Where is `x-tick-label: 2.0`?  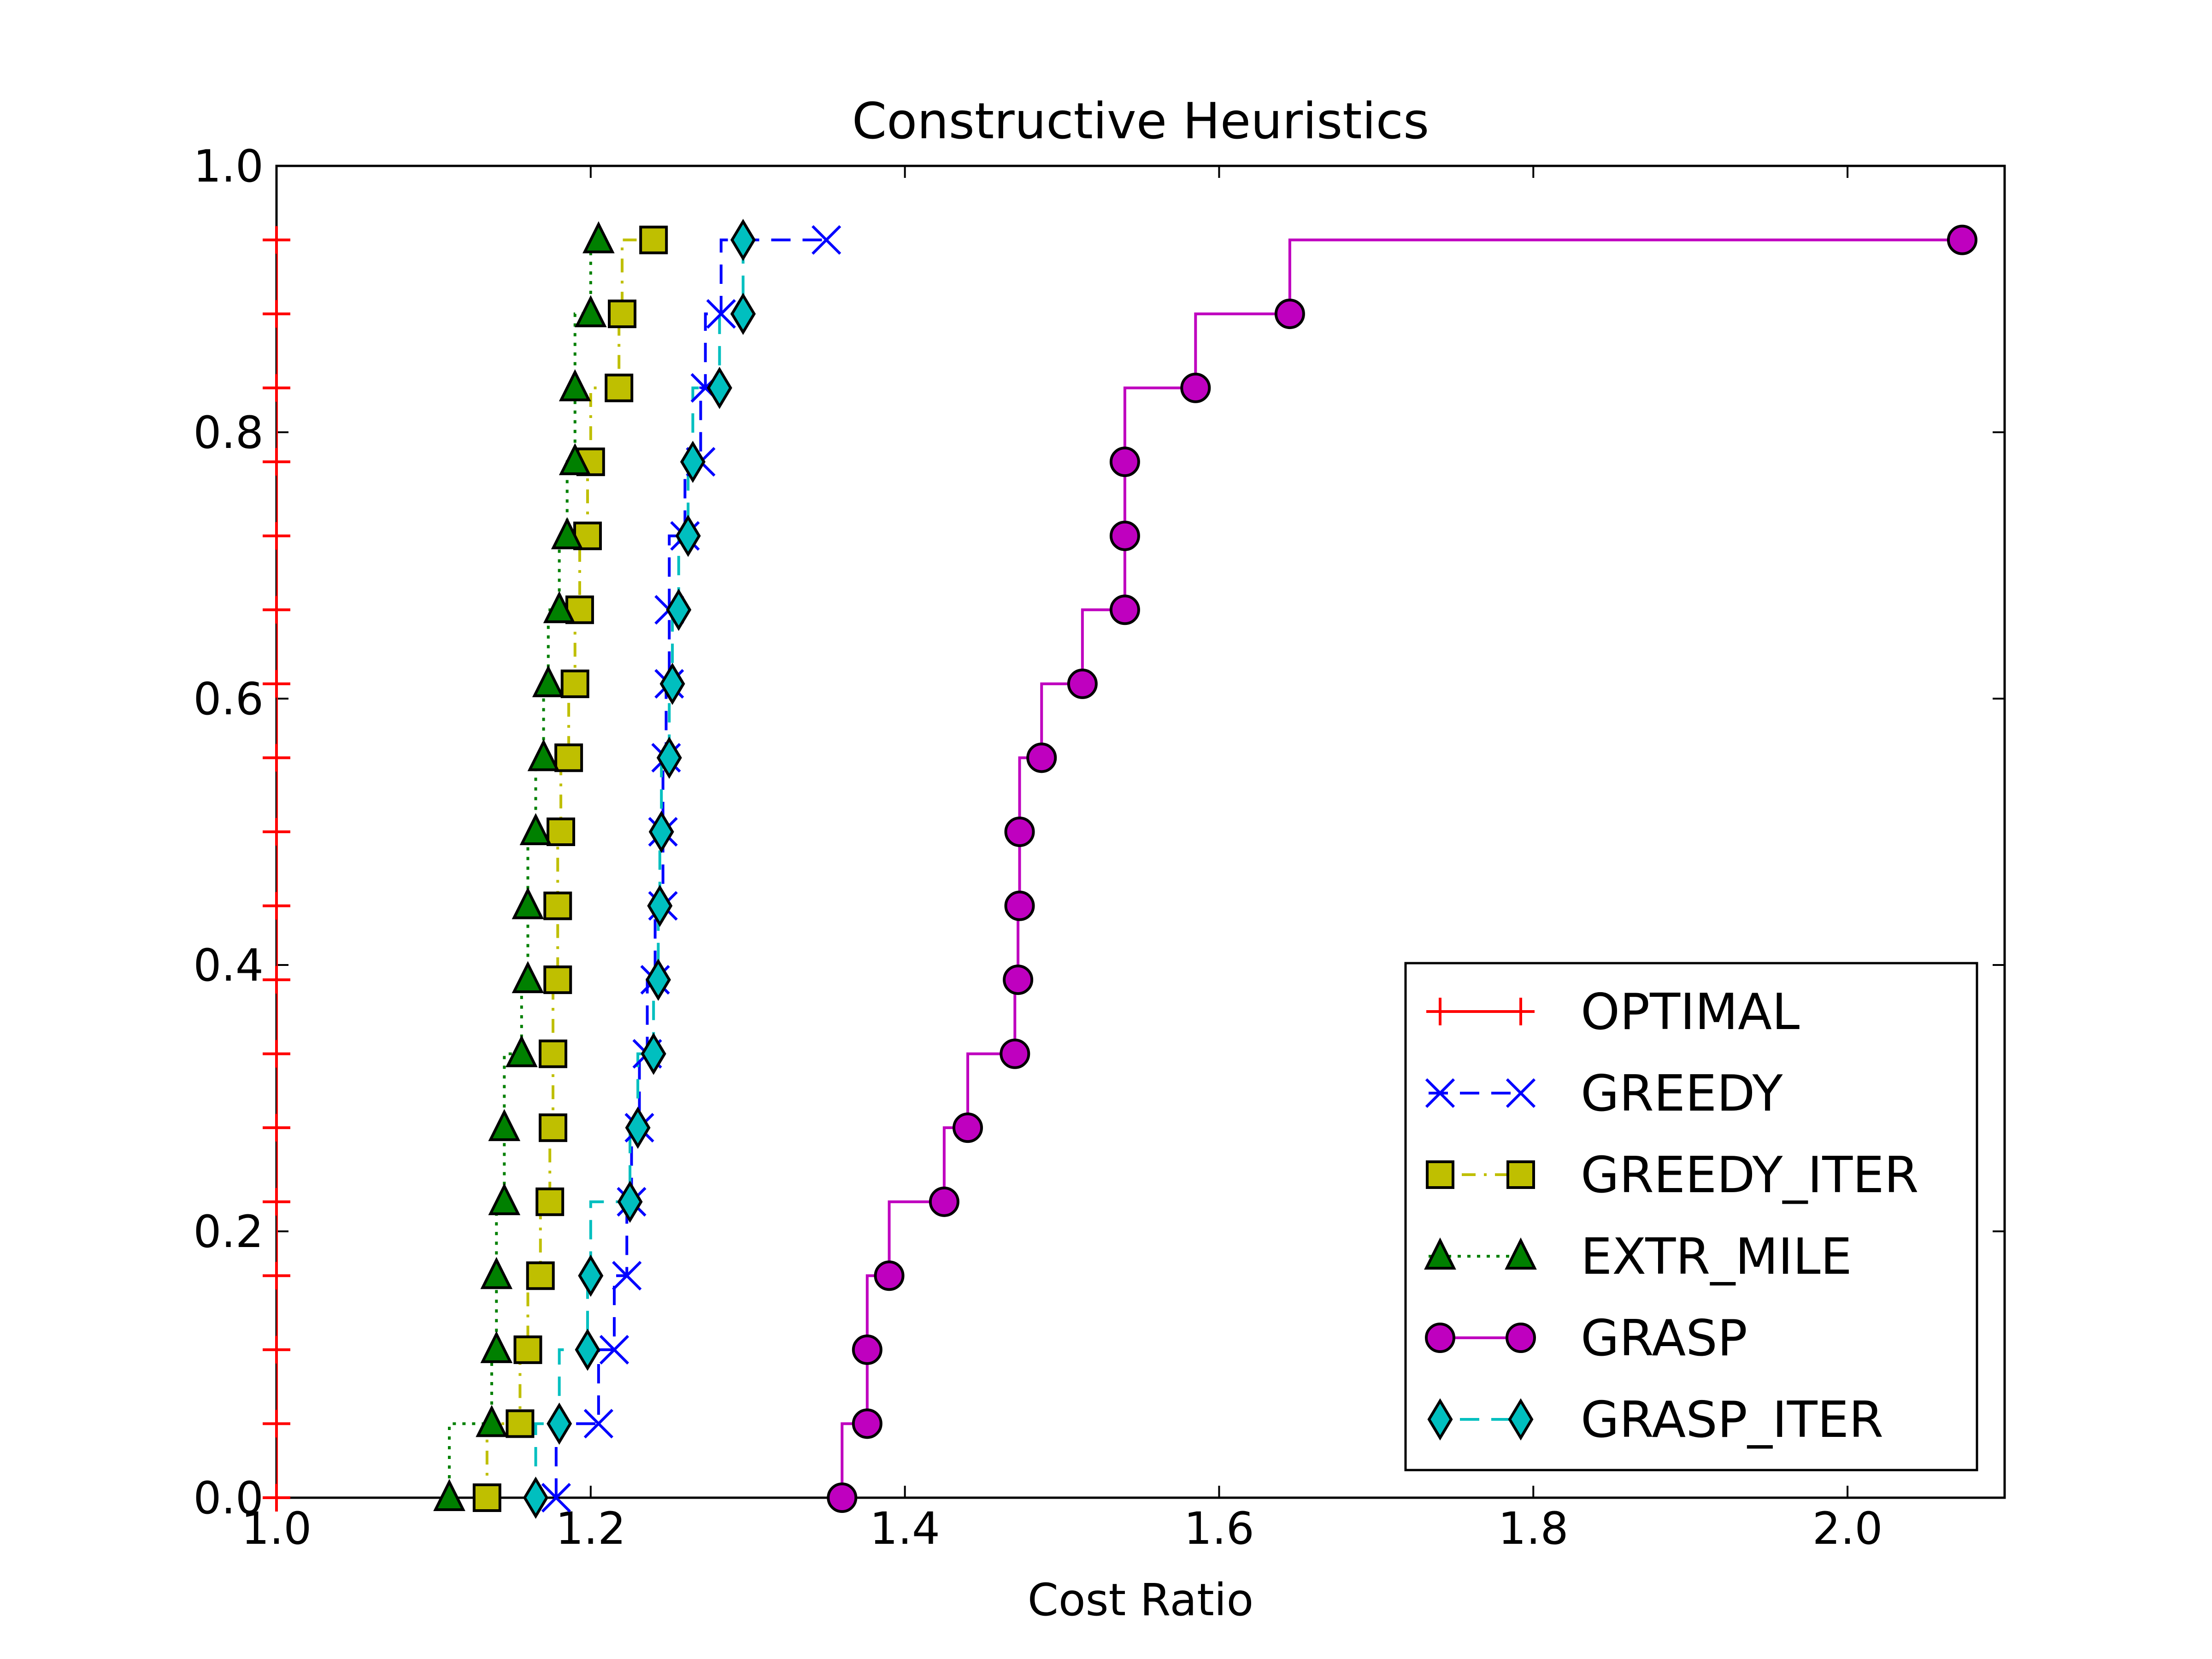
x-tick-label: 2.0 is located at coordinates (1847, 1528).